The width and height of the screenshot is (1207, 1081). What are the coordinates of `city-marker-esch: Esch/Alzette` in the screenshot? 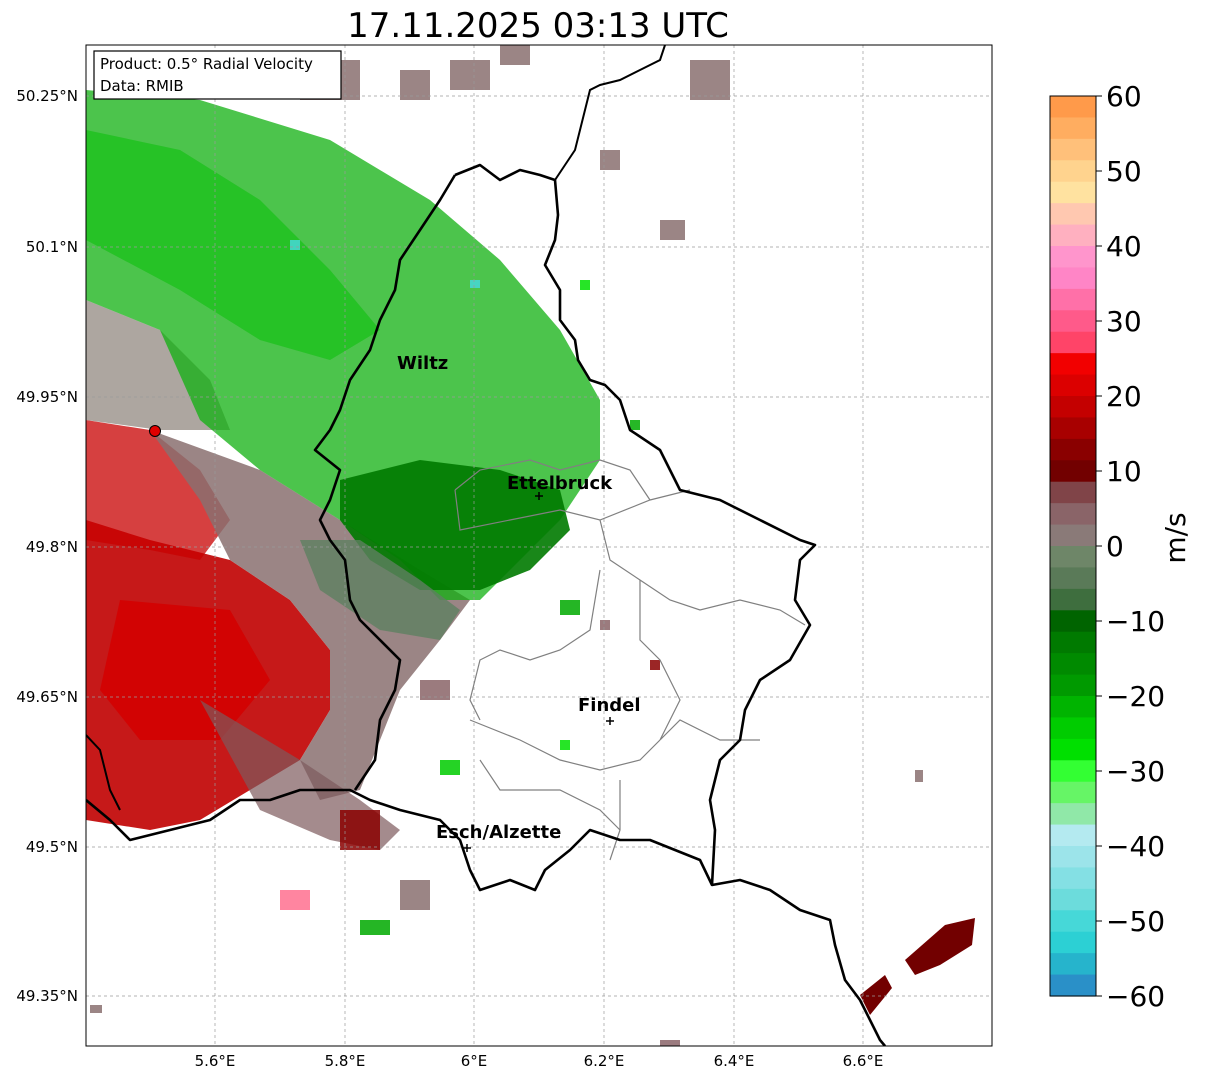 It's located at (498, 837).